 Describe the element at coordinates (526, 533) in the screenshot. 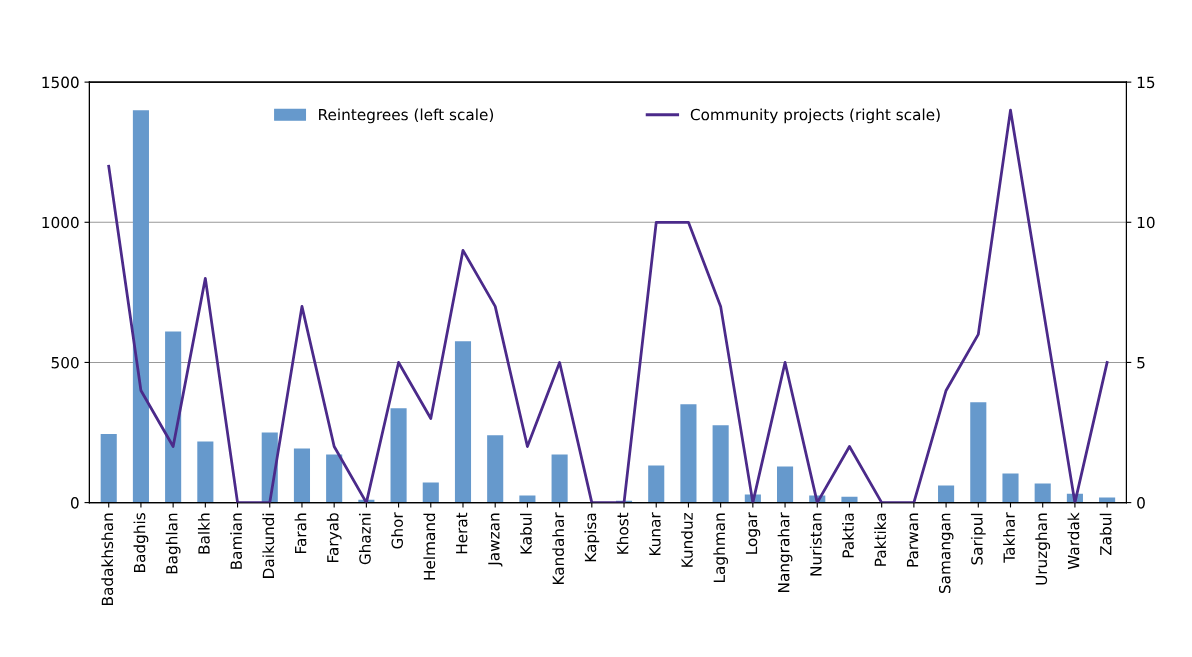

I see `x-tick-label: Kabul` at that location.